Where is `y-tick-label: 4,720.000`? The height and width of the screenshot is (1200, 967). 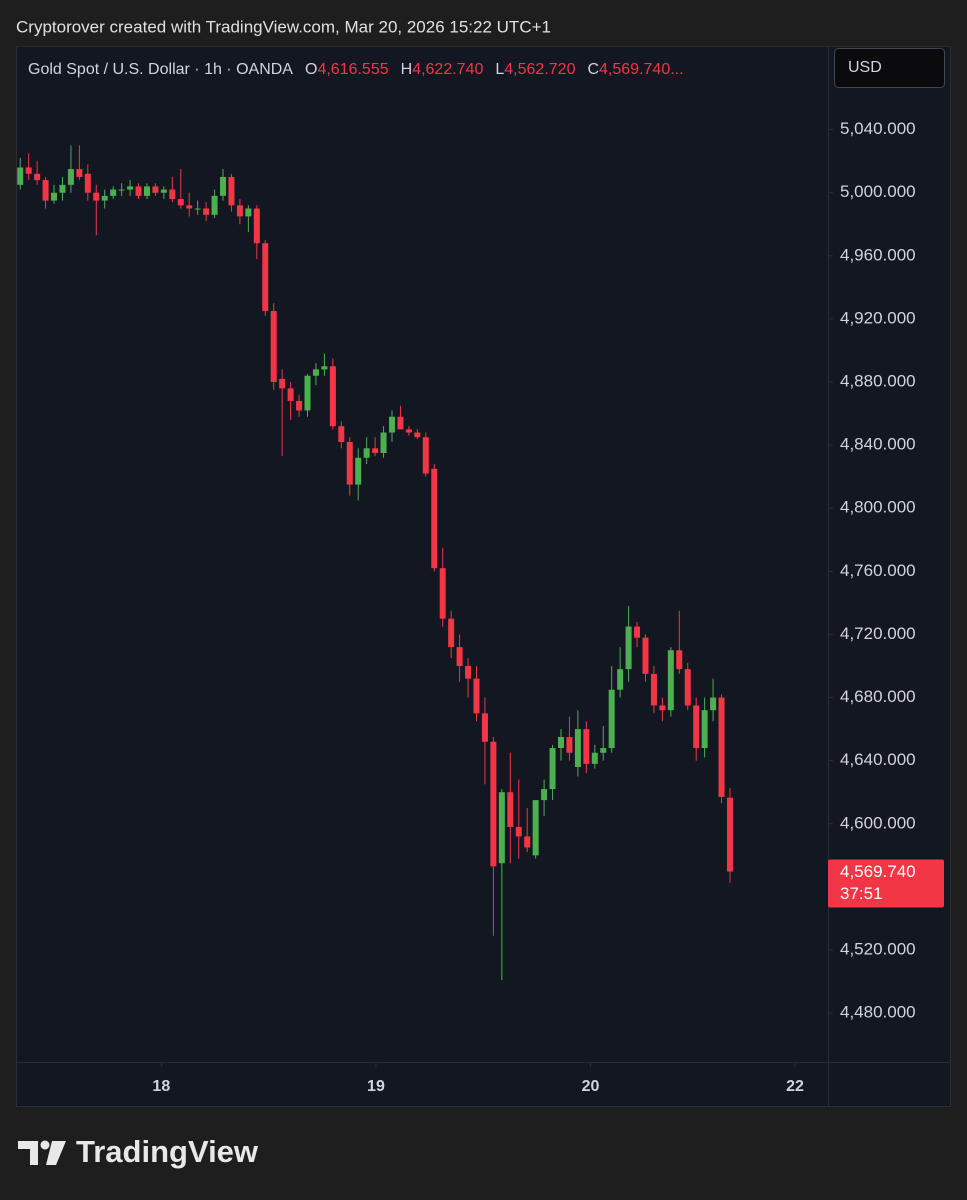
y-tick-label: 4,720.000 is located at coordinates (878, 633).